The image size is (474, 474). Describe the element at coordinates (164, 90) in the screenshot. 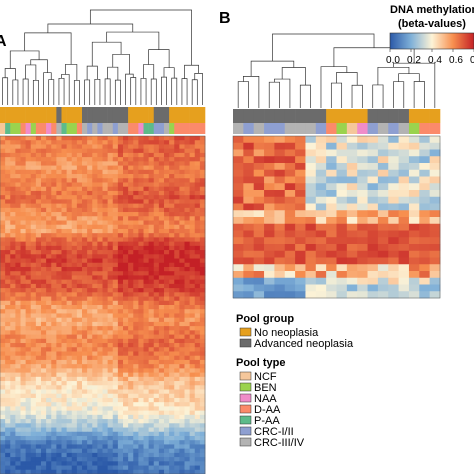

I see `dendrogram-branch` at that location.